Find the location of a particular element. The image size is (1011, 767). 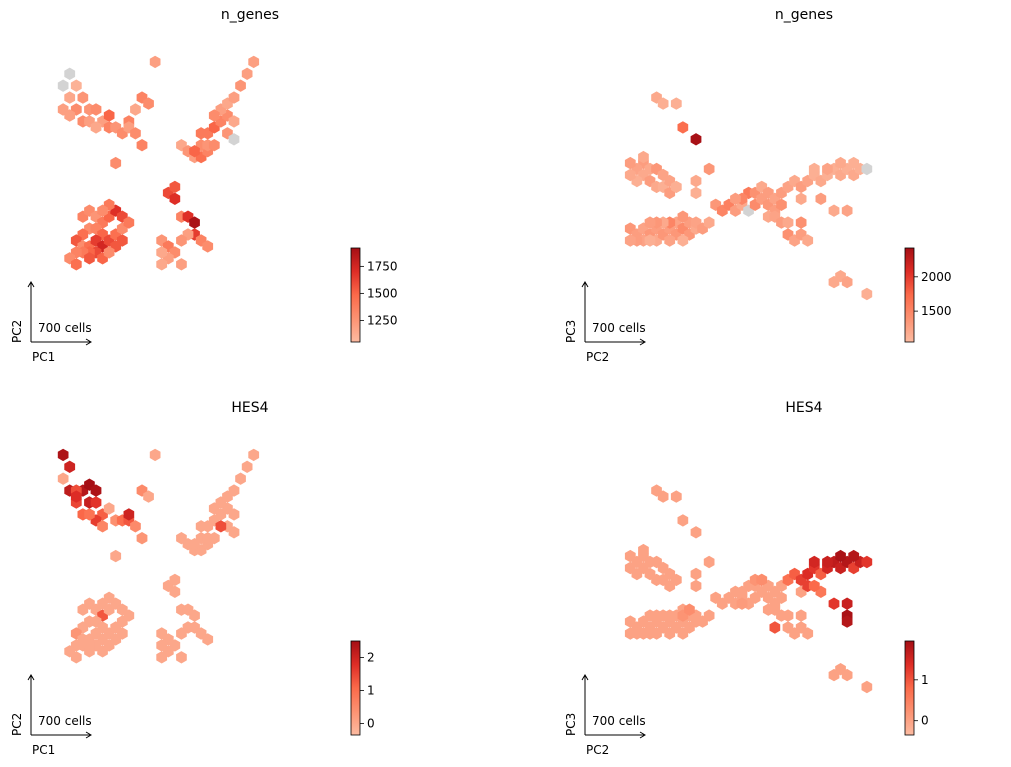

x-axis-label: PC1 is located at coordinates (44, 357).